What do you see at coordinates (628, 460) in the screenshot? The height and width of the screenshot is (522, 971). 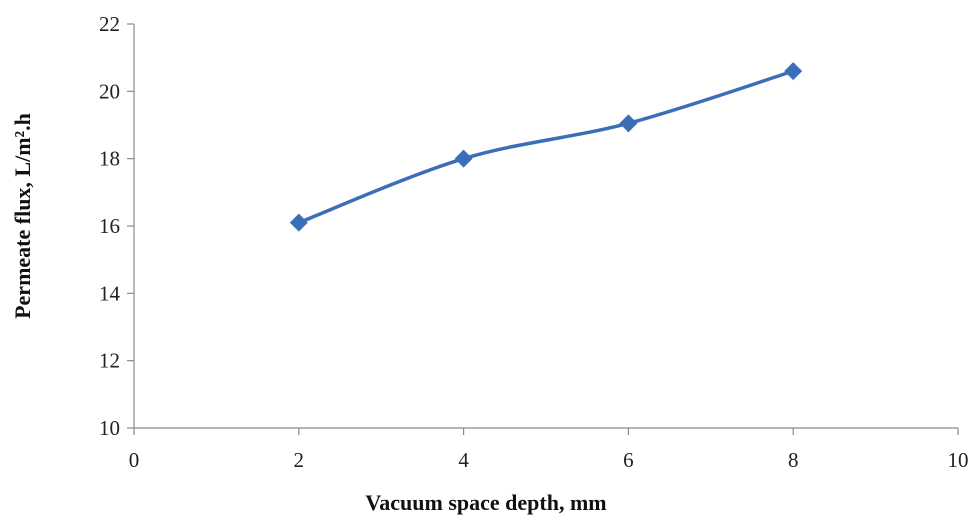 I see `x-tick-label: 6` at bounding box center [628, 460].